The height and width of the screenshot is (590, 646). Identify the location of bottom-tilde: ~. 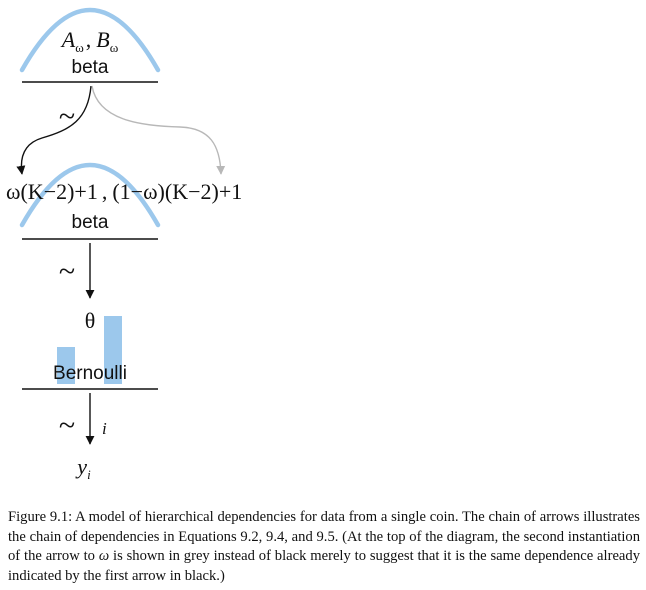
(67, 425).